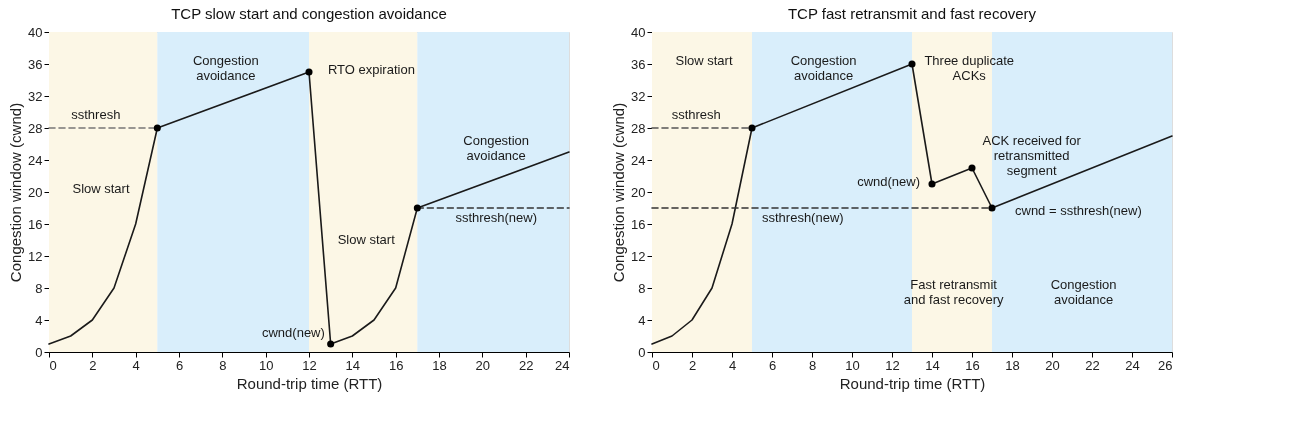  I want to click on annotation: Fast retransmit and fast recovery, so click(953, 291).